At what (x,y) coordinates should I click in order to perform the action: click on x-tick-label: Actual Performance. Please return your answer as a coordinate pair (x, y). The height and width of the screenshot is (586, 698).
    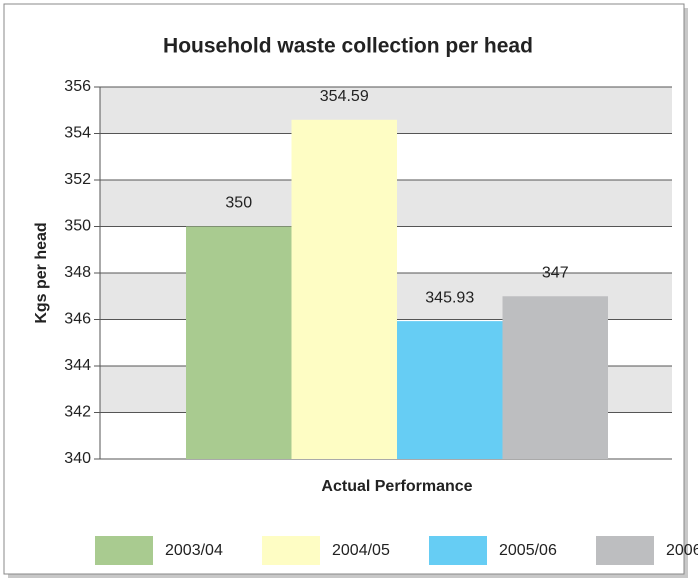
    Looking at the image, I should click on (396, 486).